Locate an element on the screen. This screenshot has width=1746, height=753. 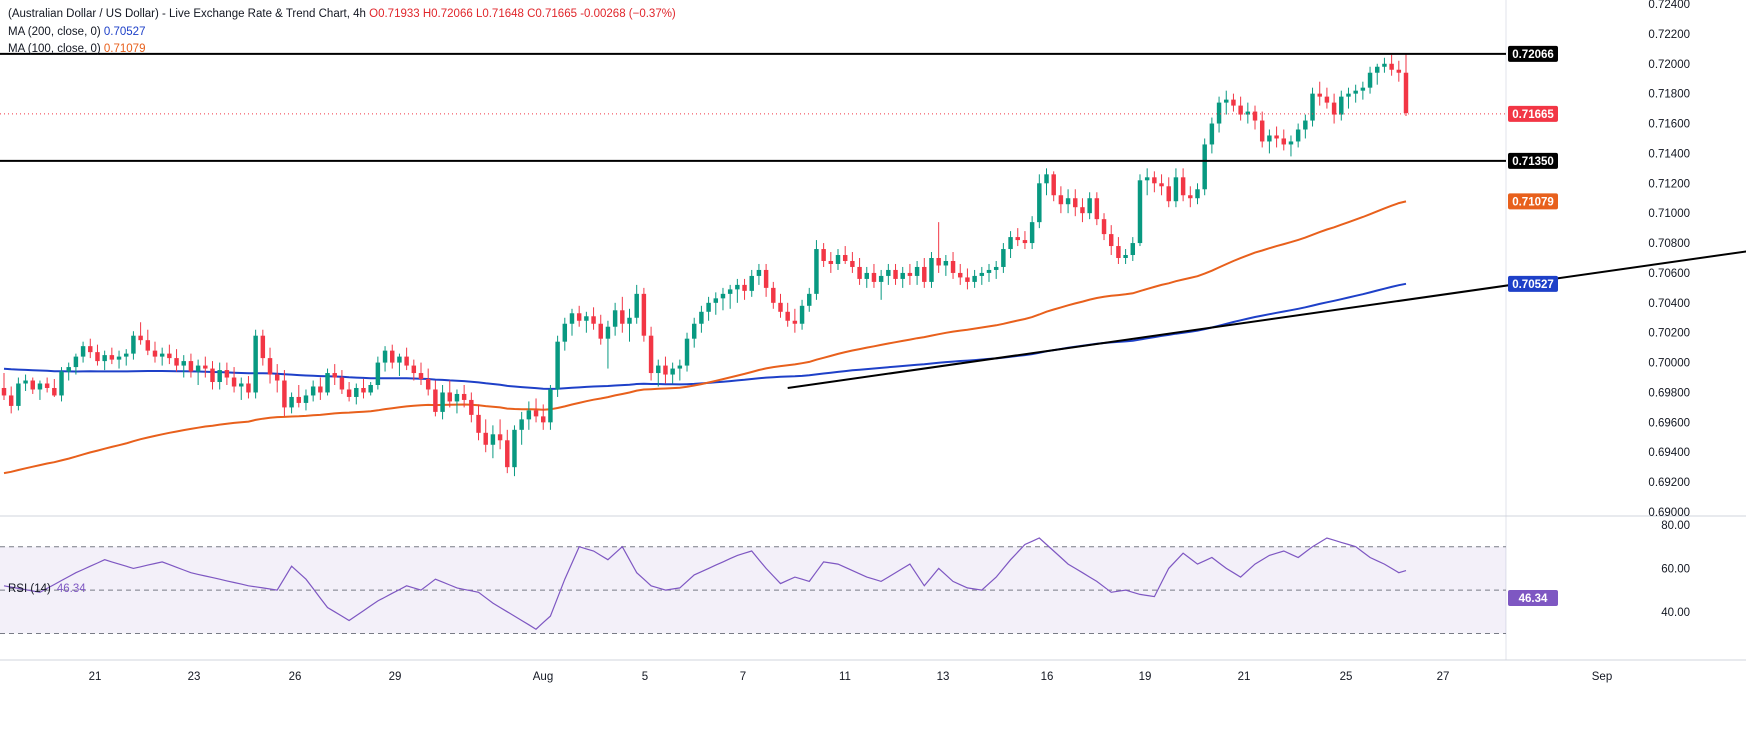
support-tag is located at coordinates (1533, 160).